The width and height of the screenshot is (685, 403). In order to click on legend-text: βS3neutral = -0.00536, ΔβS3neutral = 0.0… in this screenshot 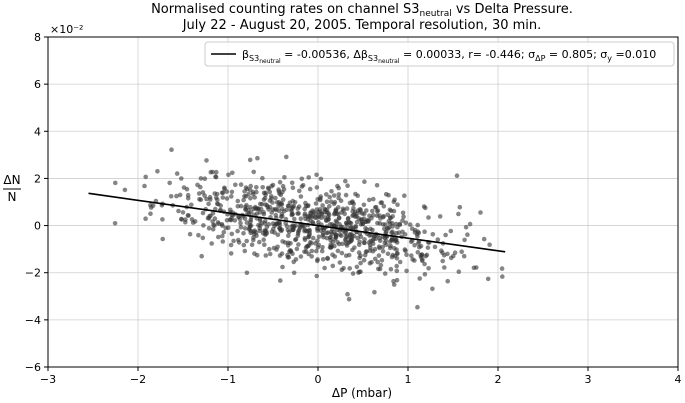, I will do `click(449, 56)`.